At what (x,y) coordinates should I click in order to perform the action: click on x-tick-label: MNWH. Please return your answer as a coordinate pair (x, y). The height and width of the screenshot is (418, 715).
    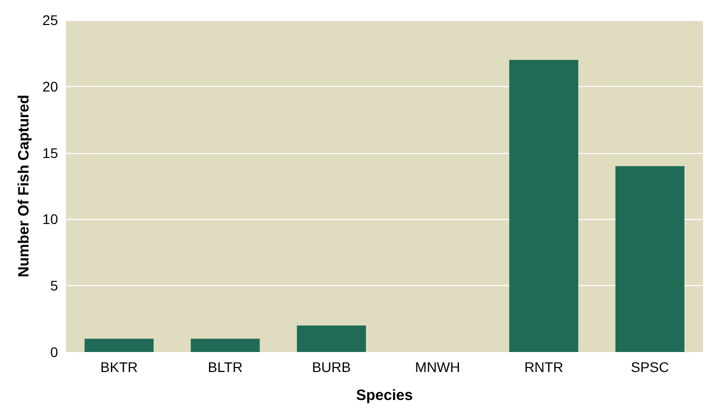
    Looking at the image, I should click on (437, 367).